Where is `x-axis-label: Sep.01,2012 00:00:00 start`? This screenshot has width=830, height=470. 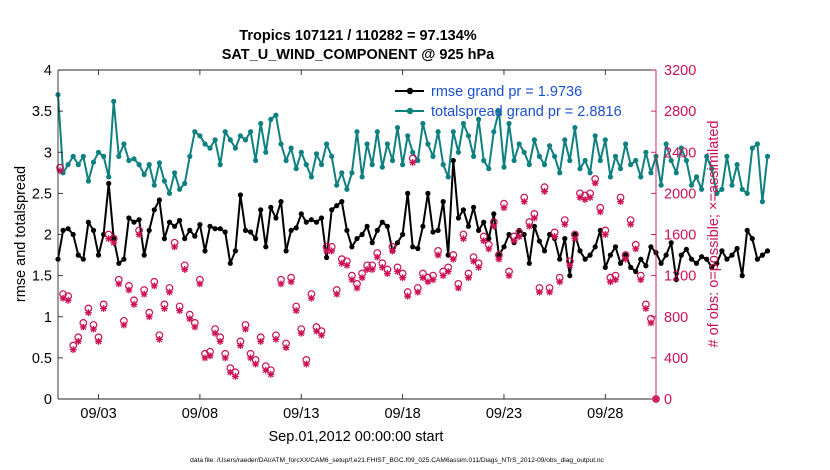
x-axis-label: Sep.01,2012 00:00:00 start is located at coordinates (356, 437).